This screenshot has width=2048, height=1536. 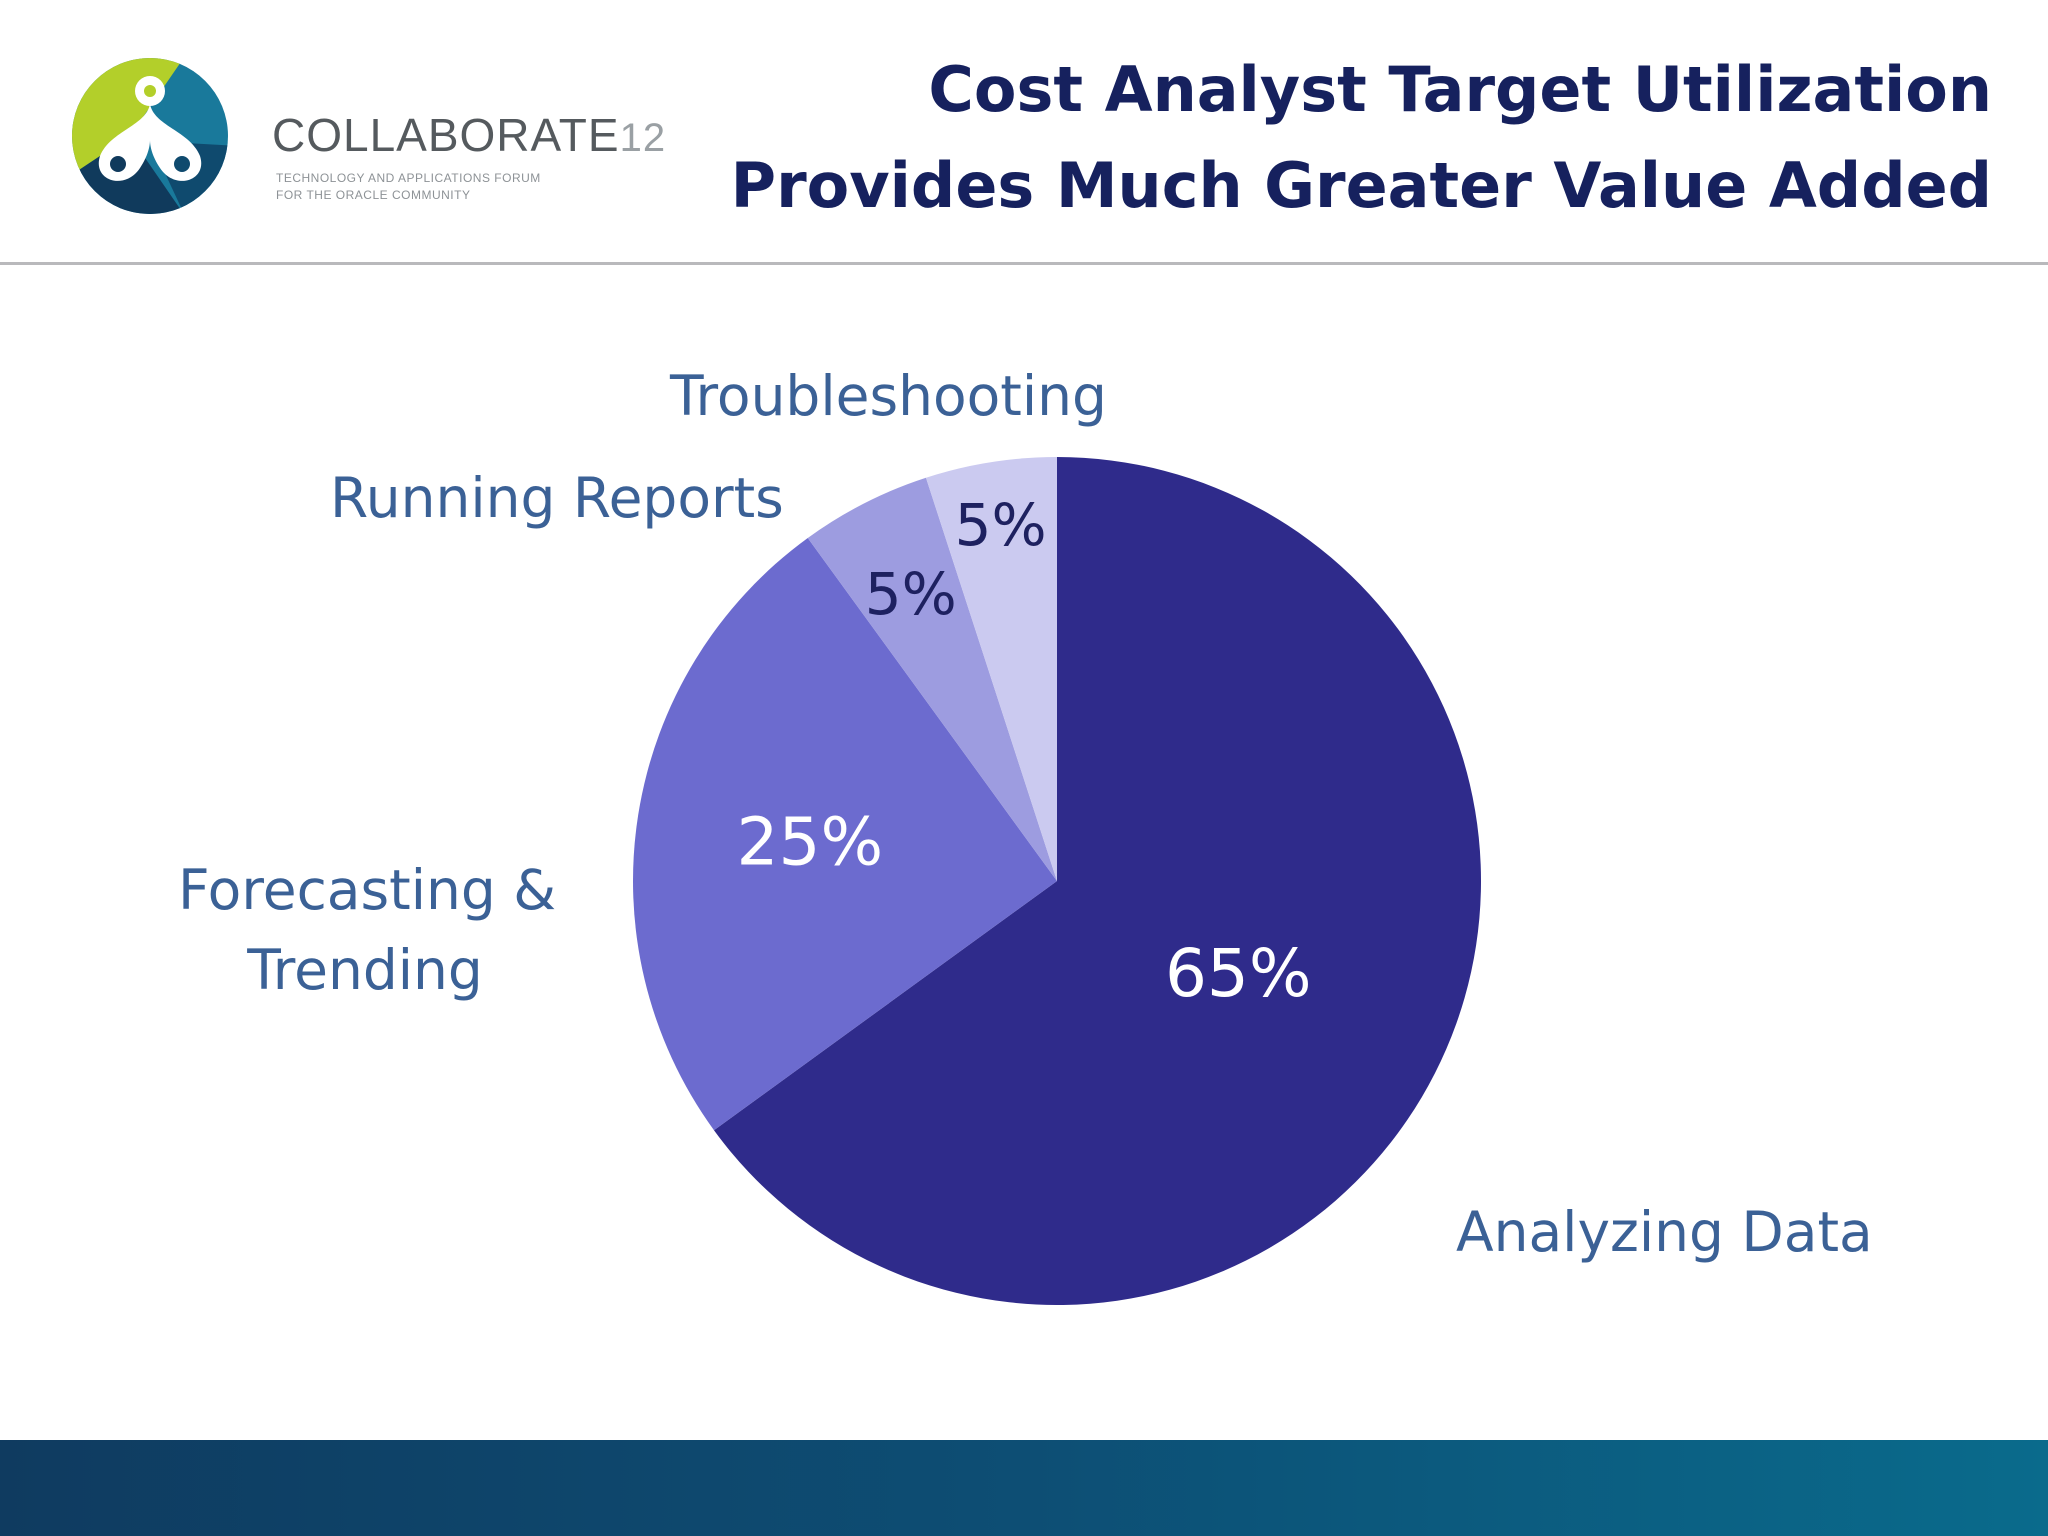 I want to click on pie-data-label: 65%, so click(x=1238, y=973).